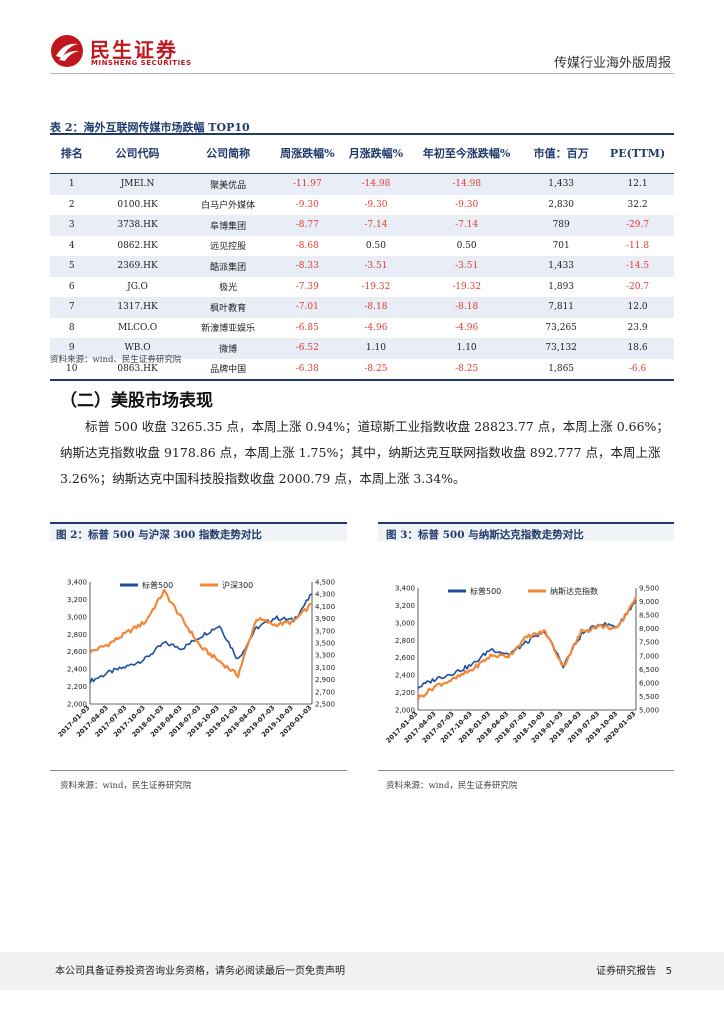  Describe the element at coordinates (137, 368) in the screenshot. I see `table-cell: 0863.HK` at that location.